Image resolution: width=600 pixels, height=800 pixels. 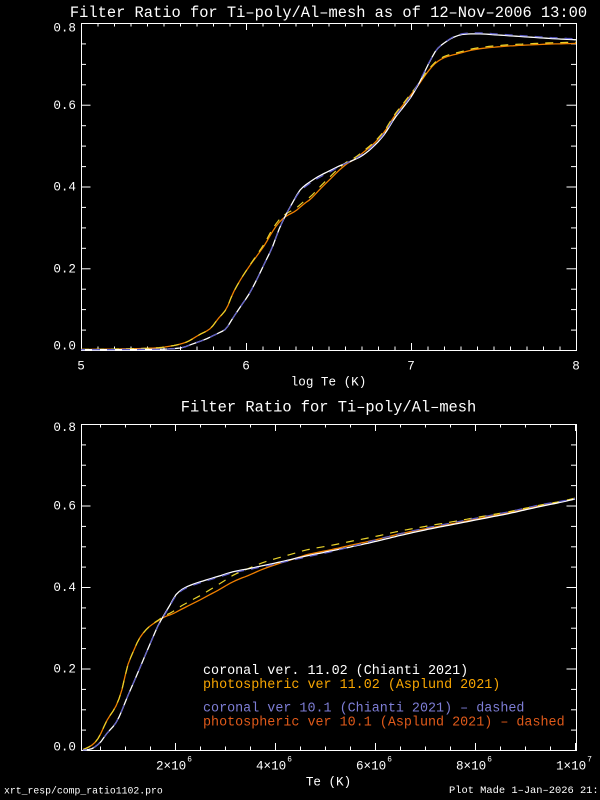 What do you see at coordinates (83, 791) in the screenshot?
I see `svg-text: xrt_resp/comp_ratio1102.pro` at bounding box center [83, 791].